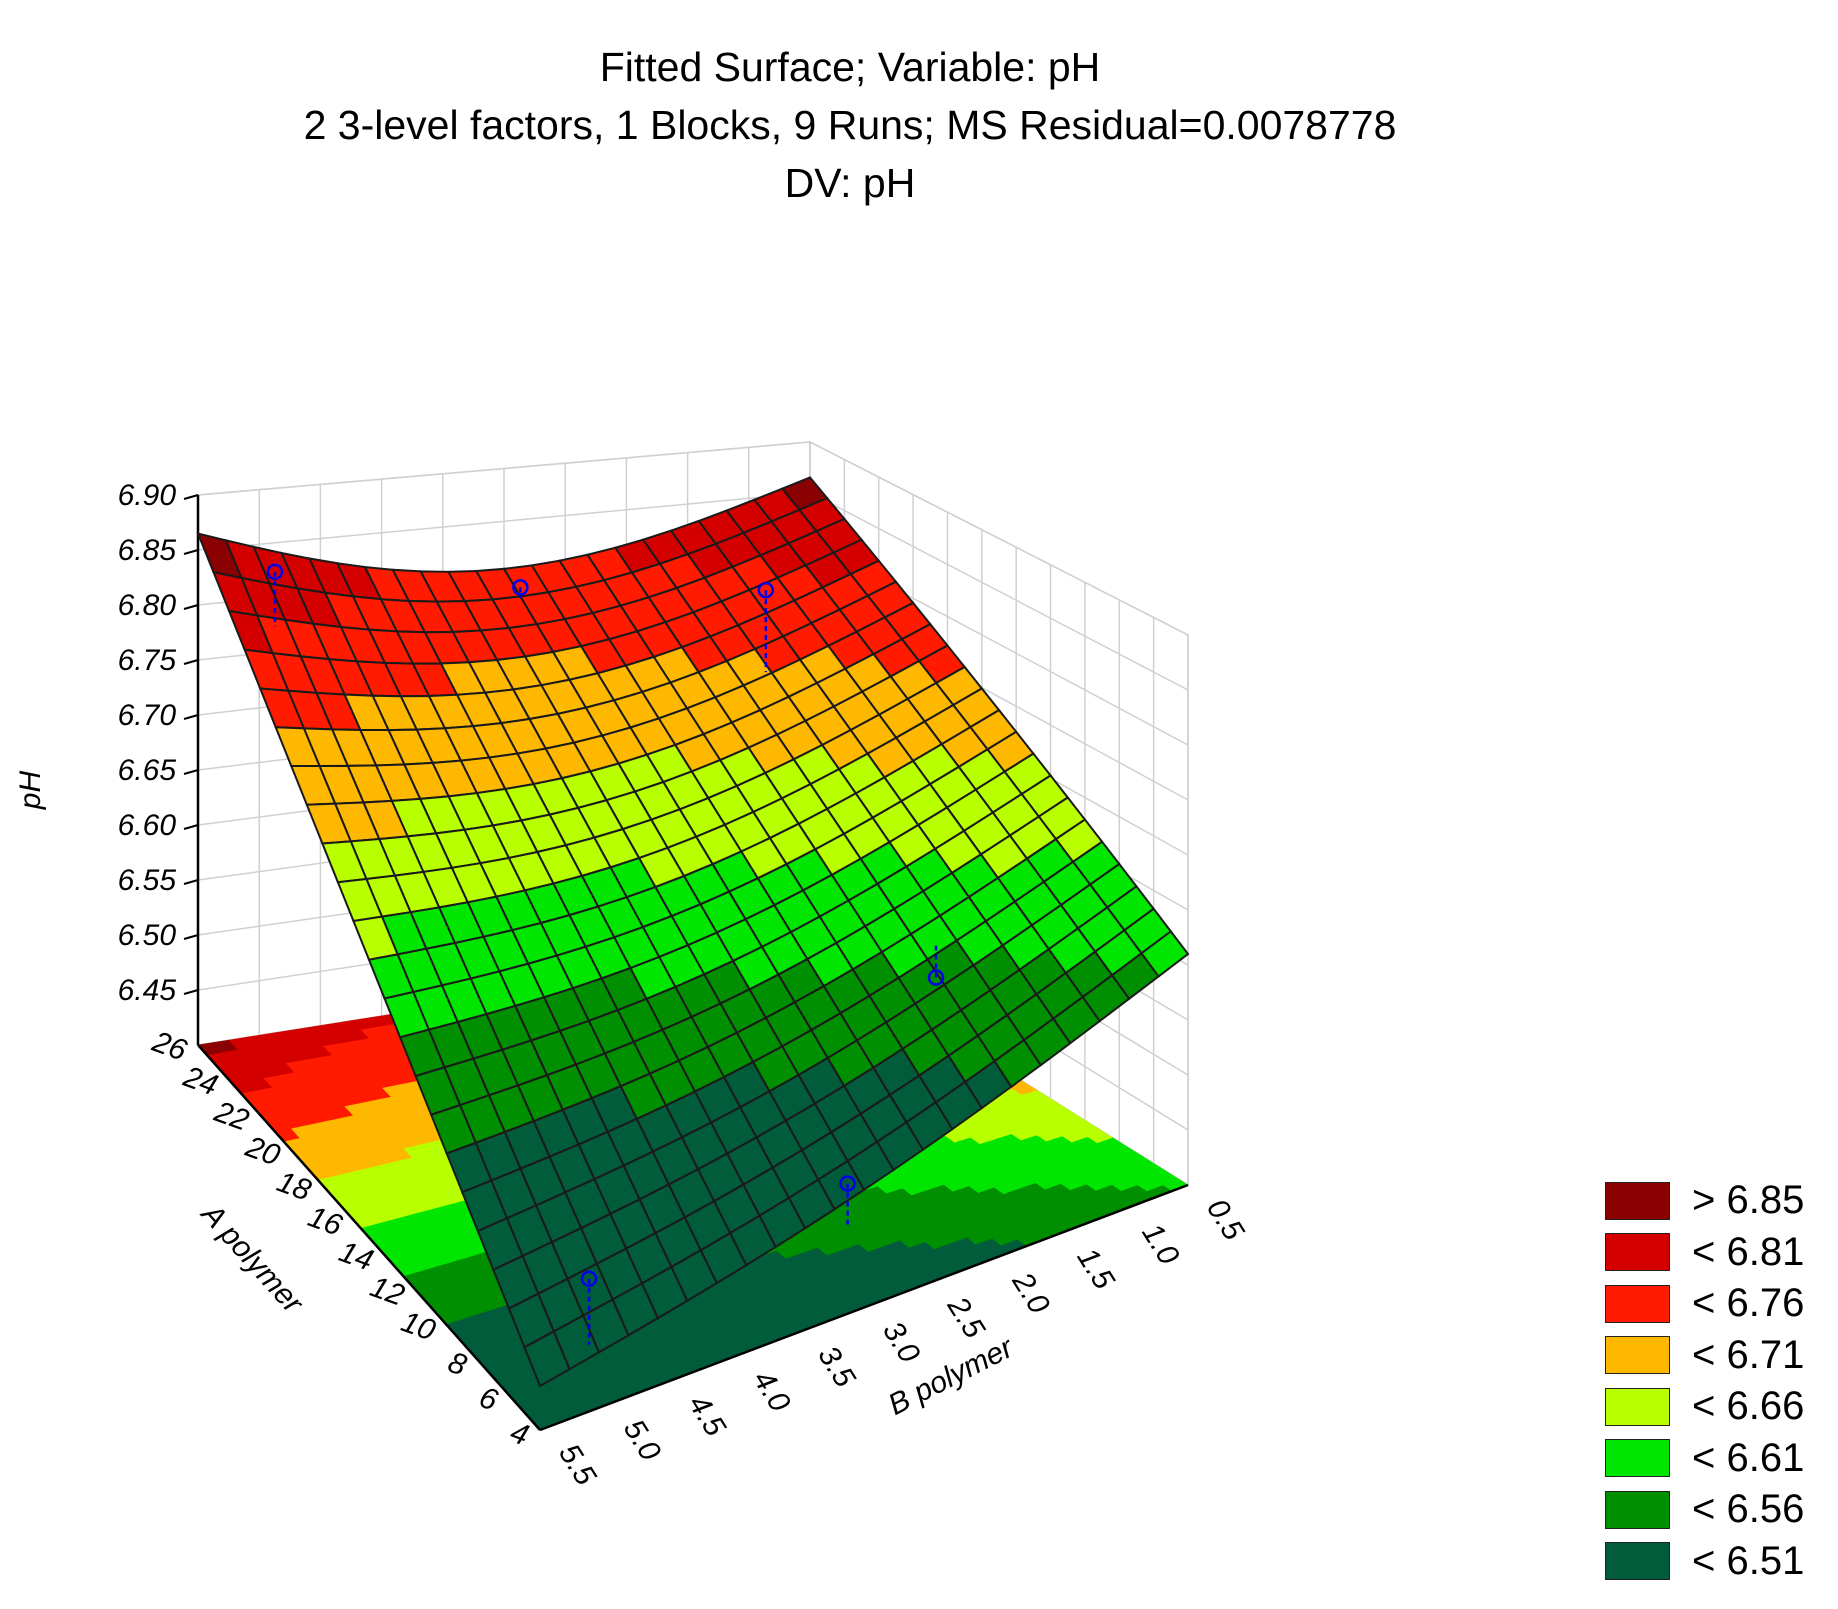  What do you see at coordinates (1225, 1219) in the screenshot?
I see `b-tick-label-0: 0.5` at bounding box center [1225, 1219].